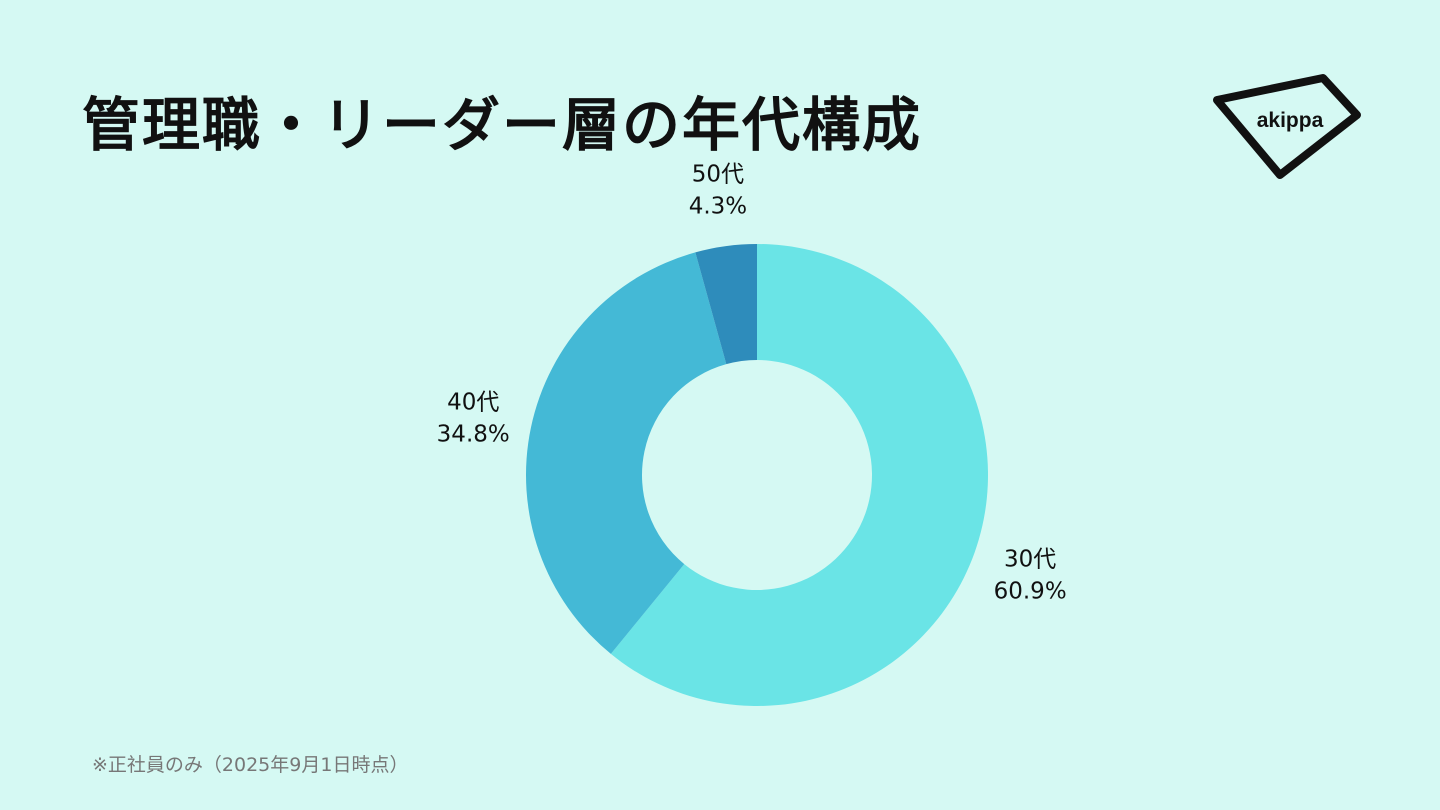 This screenshot has width=1440, height=810. Describe the element at coordinates (718, 207) in the screenshot. I see `slice-value-label: 4.3%` at that location.